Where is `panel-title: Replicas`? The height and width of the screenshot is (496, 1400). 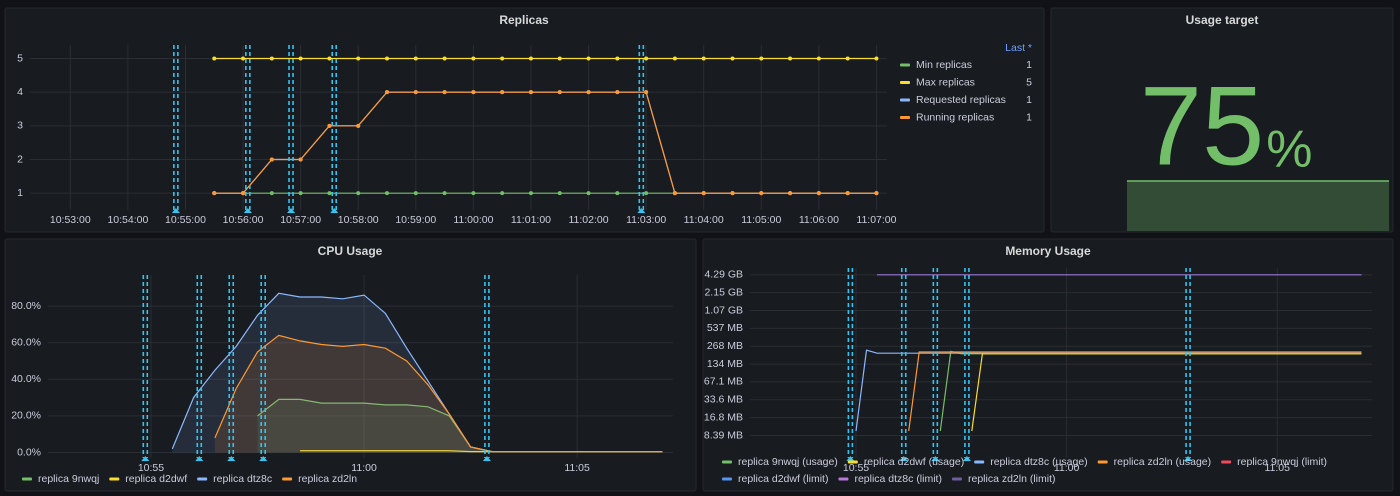 panel-title: Replicas is located at coordinates (524, 20).